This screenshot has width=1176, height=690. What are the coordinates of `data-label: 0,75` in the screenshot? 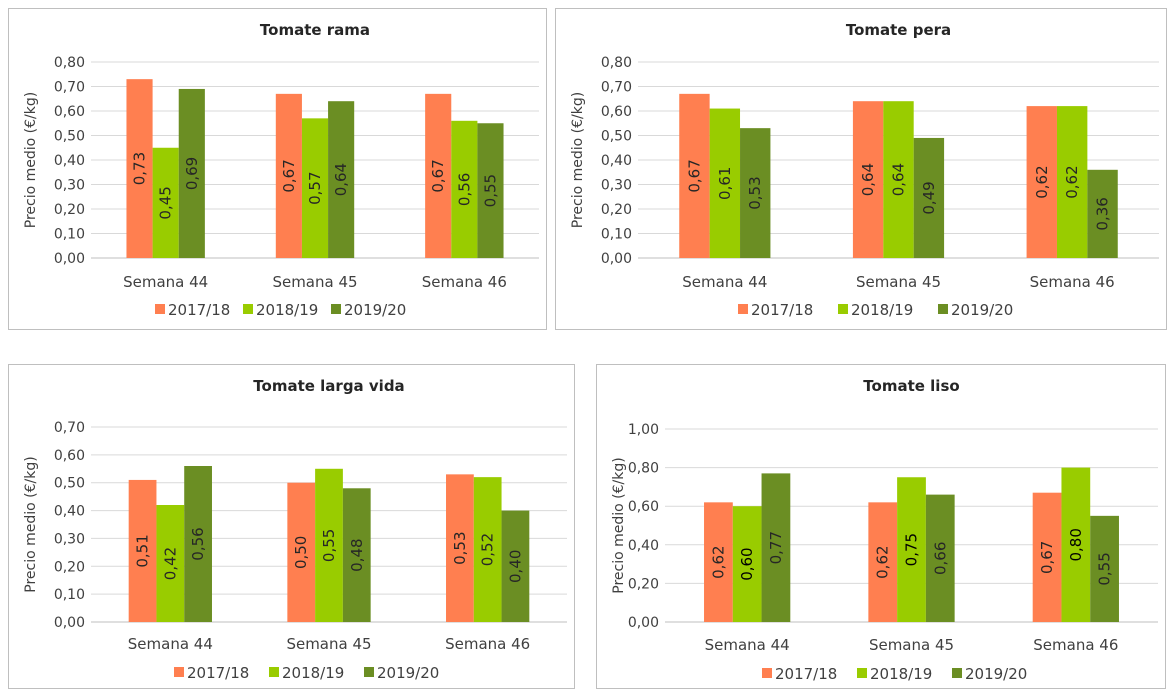 It's located at (912, 549).